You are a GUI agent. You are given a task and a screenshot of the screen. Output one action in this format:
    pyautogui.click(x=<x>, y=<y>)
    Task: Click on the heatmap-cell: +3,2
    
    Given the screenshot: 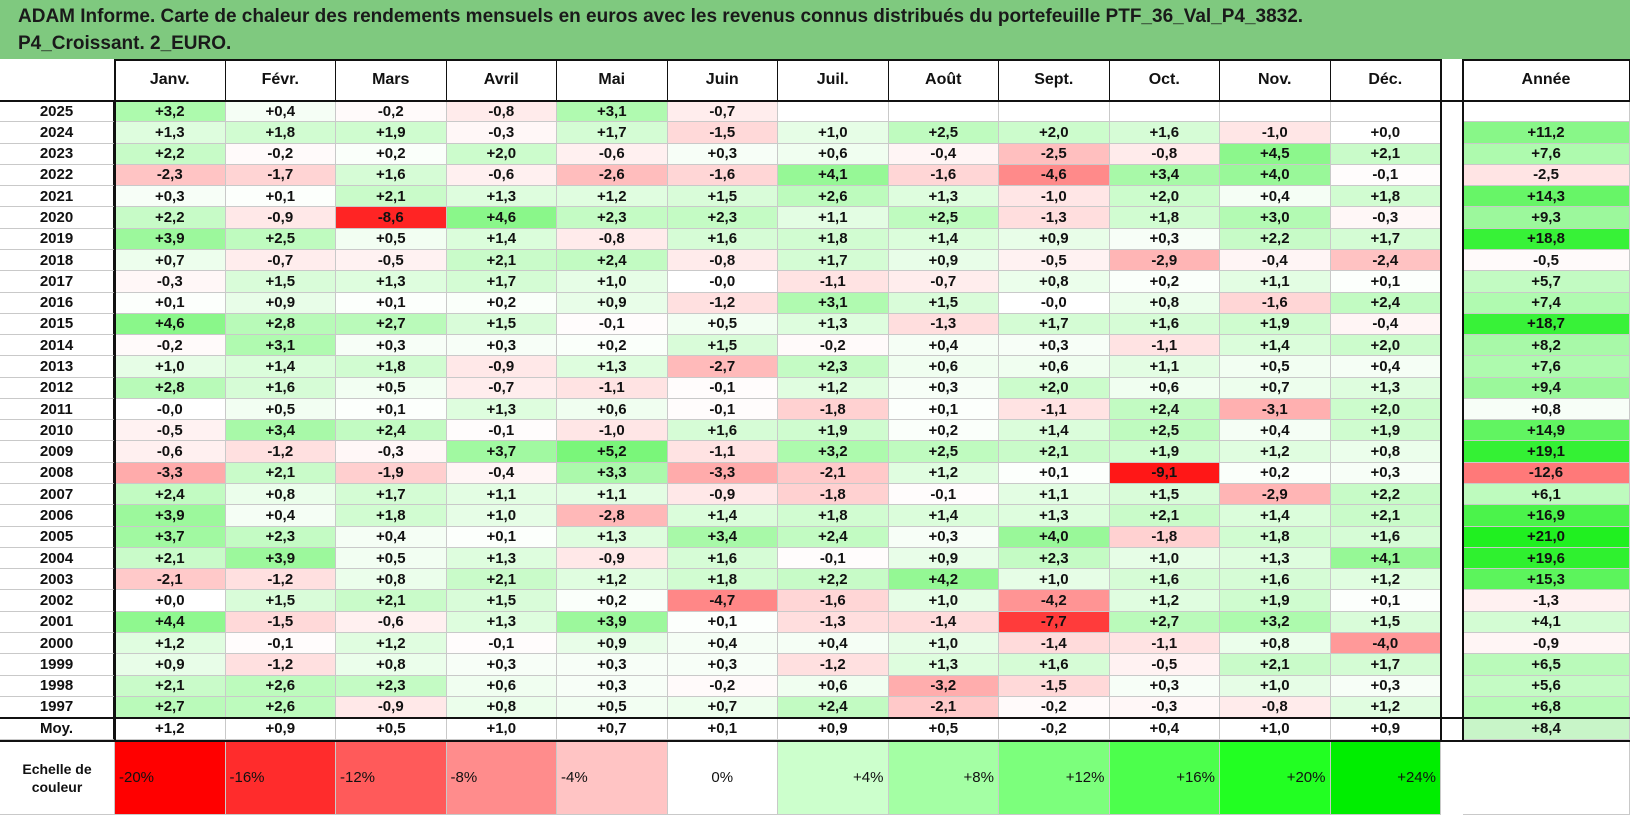 What is the action you would take?
    pyautogui.click(x=833, y=452)
    